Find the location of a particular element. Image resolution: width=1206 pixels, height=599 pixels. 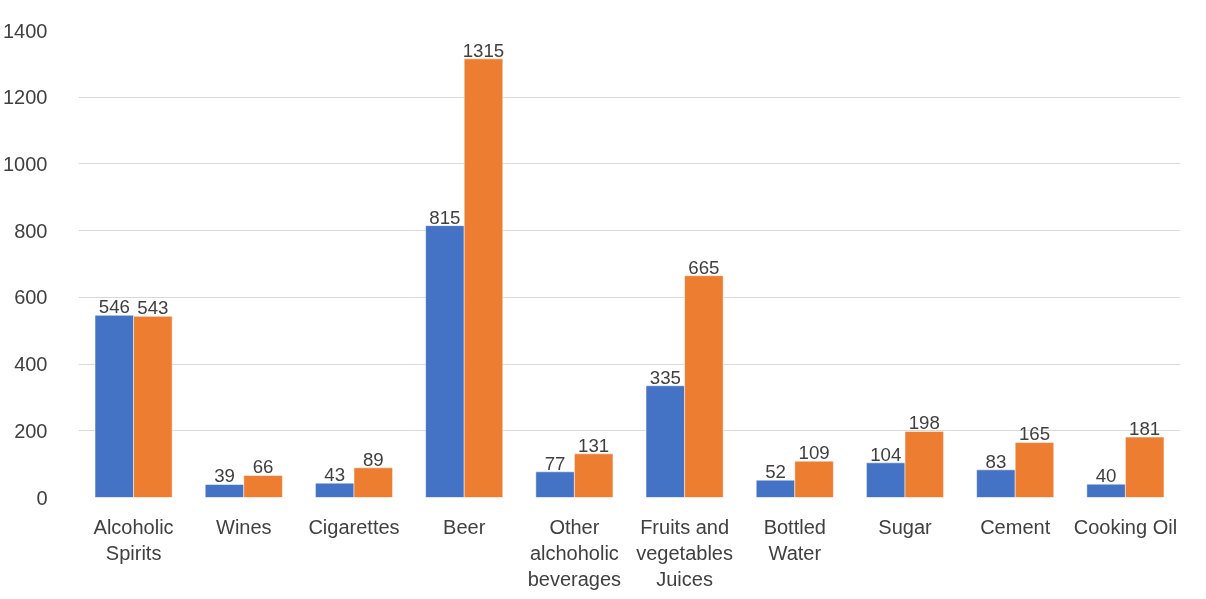

data-label: 89 is located at coordinates (373, 459).